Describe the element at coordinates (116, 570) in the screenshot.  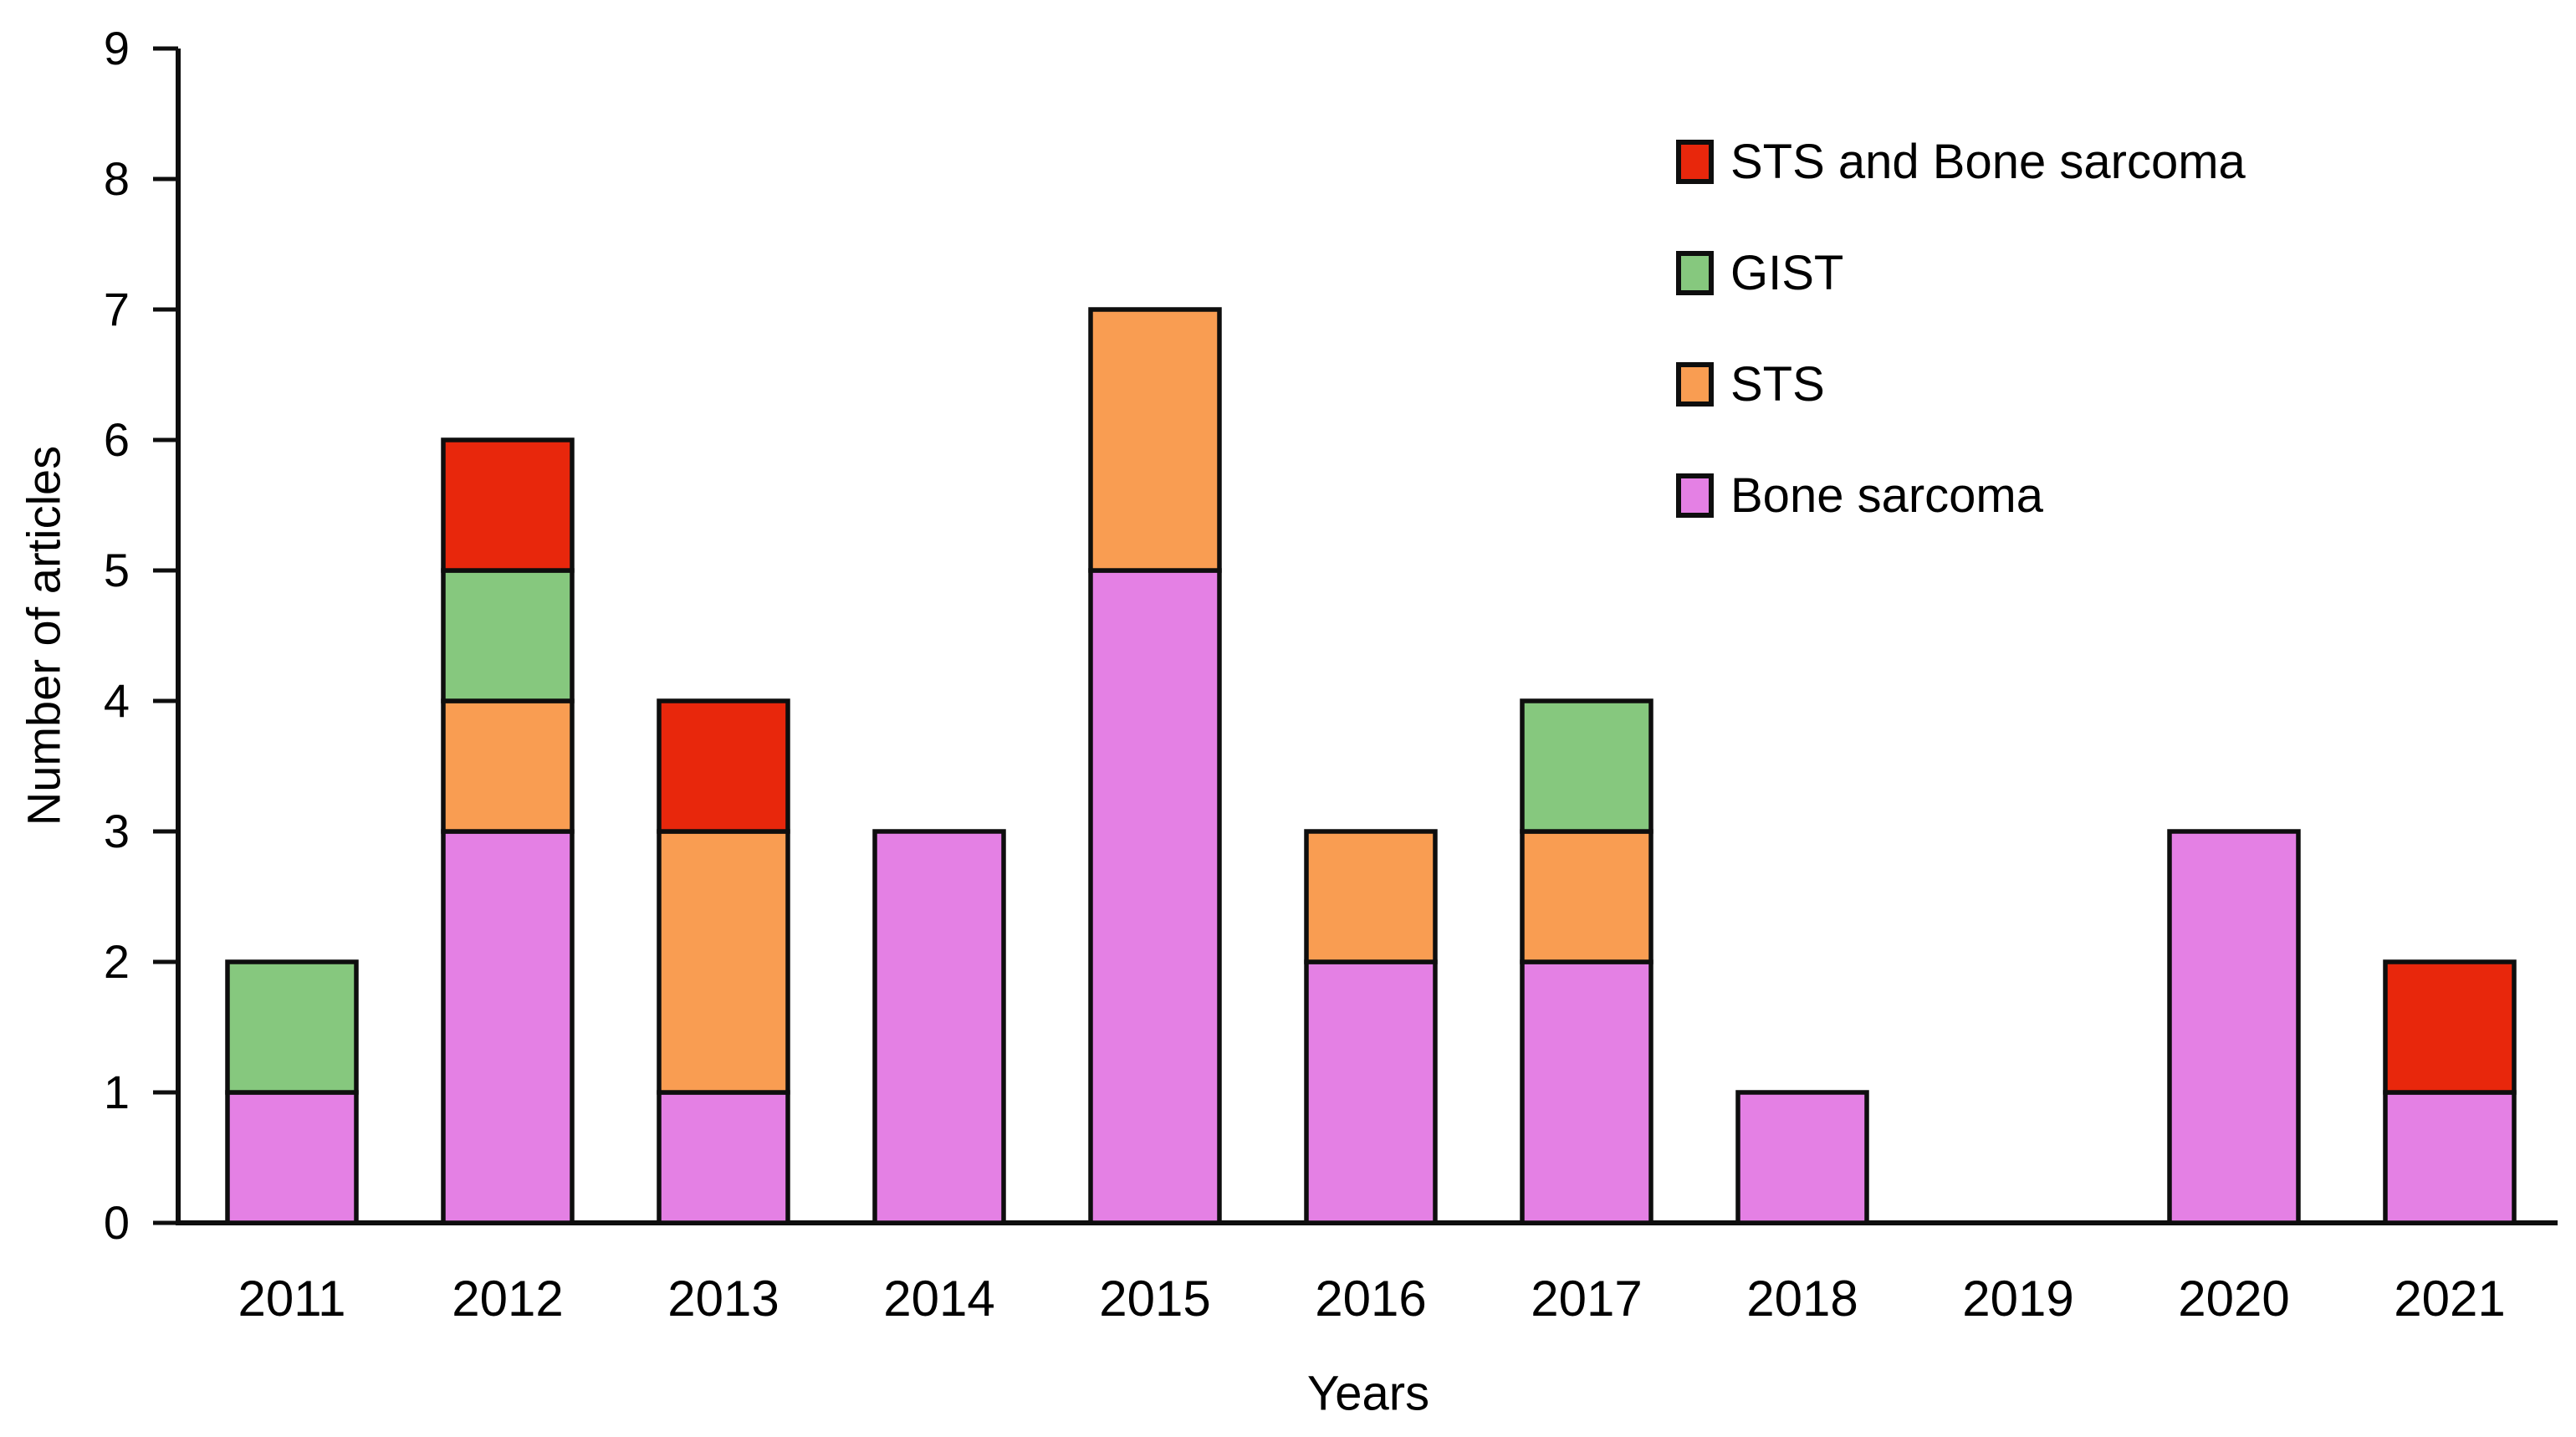
I see `y-tick-label: 5` at that location.